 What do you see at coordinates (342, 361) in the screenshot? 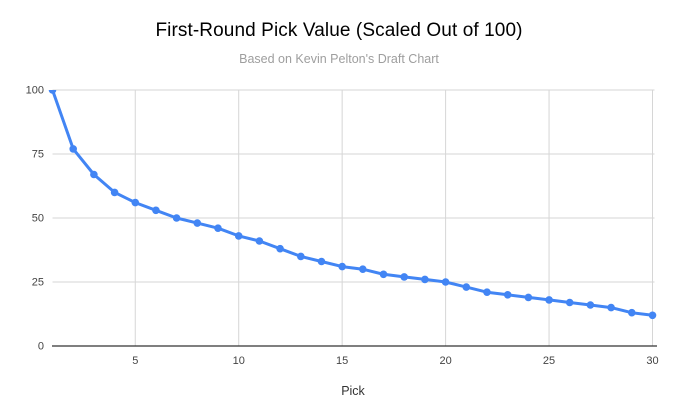
I see `x-tick-label: 15` at bounding box center [342, 361].